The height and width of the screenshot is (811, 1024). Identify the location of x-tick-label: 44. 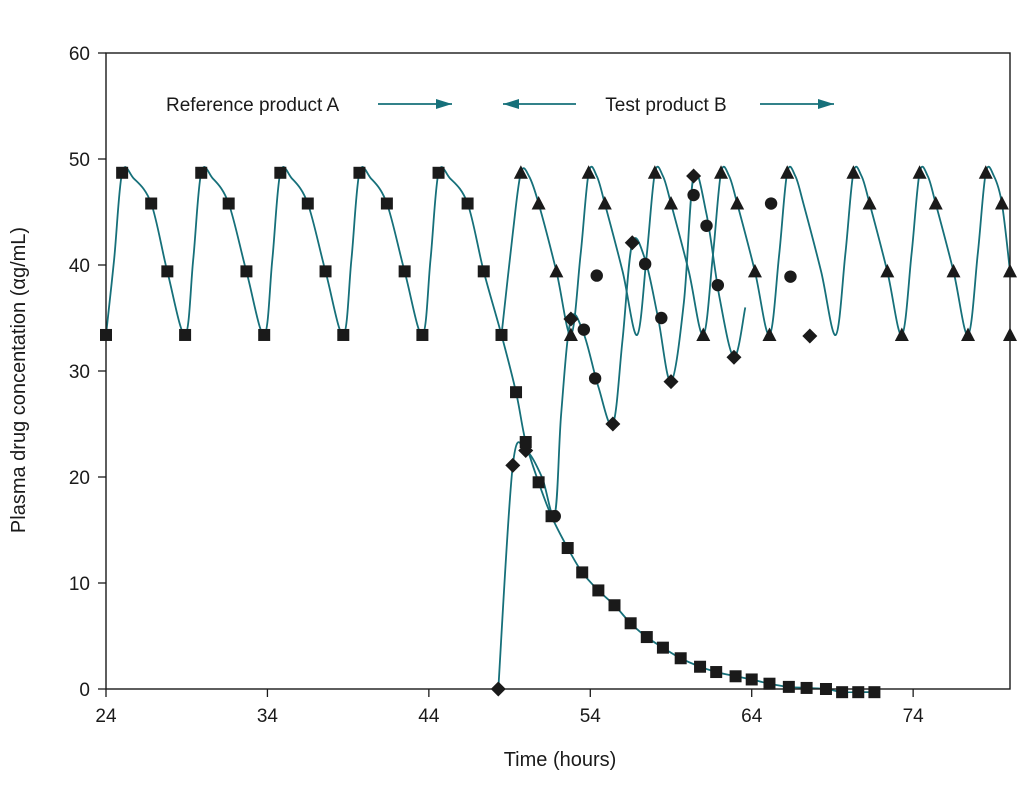
(429, 716).